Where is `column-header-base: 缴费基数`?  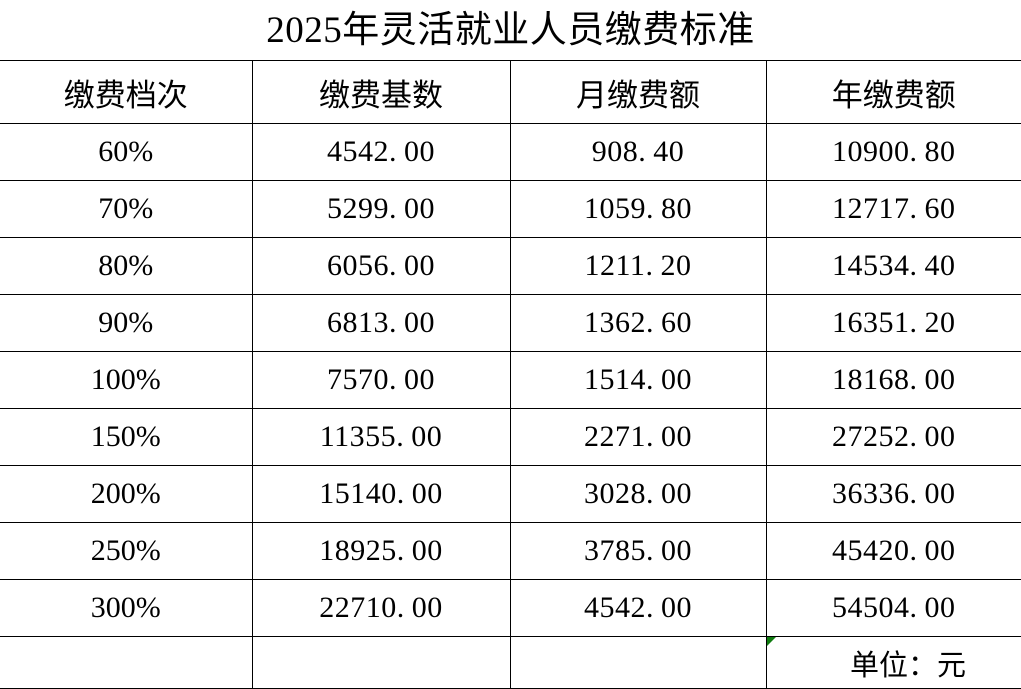 column-header-base: 缴费基数 is located at coordinates (381, 92).